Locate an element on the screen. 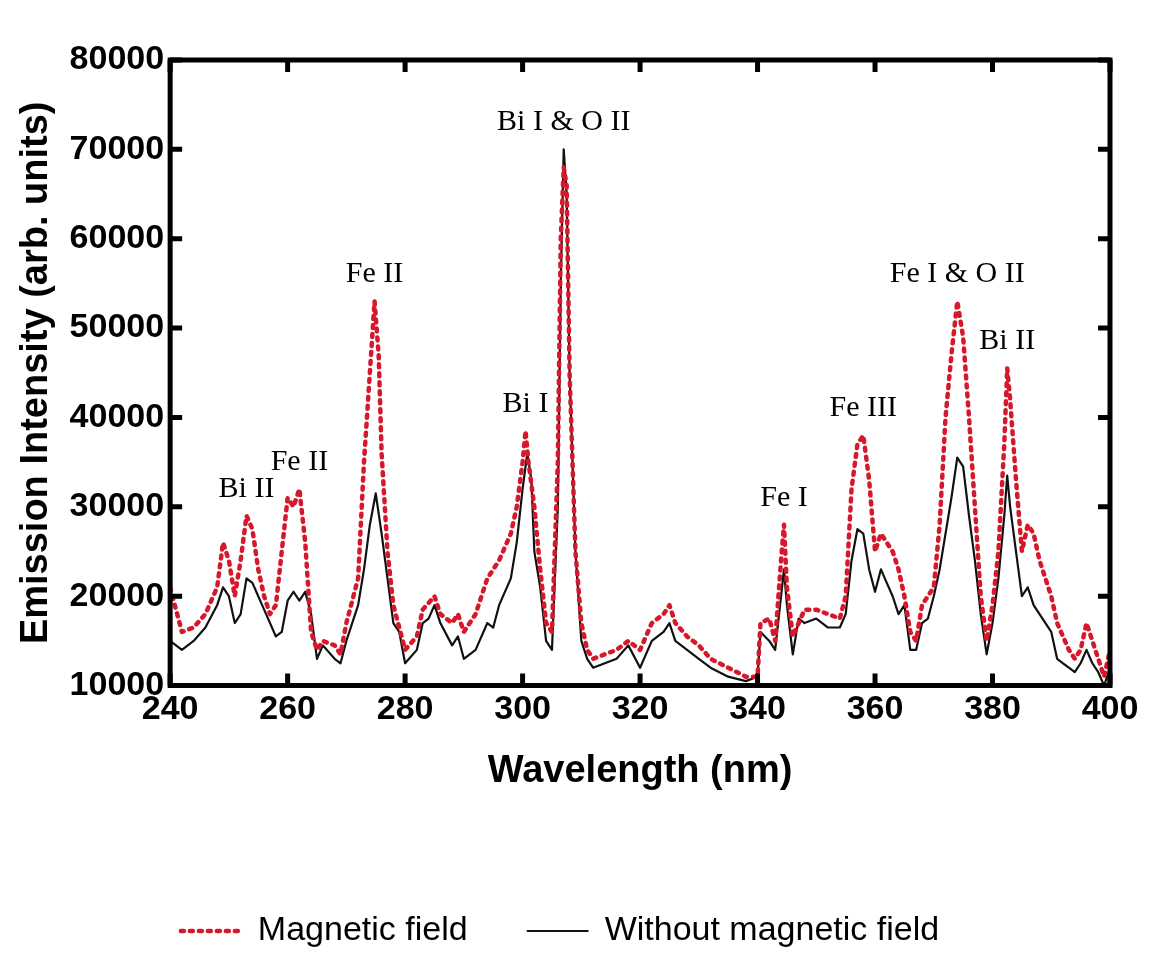 Image resolution: width=1158 pixels, height=978 pixels. y-tick-label: 20000 is located at coordinates (117, 593).